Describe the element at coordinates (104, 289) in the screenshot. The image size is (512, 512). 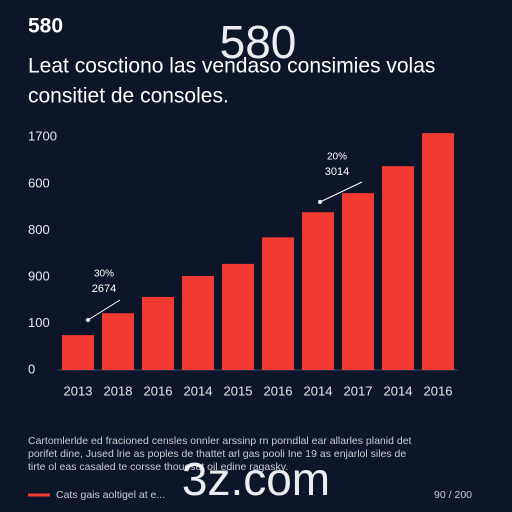
I see `annotation-figure: 2674` at that location.